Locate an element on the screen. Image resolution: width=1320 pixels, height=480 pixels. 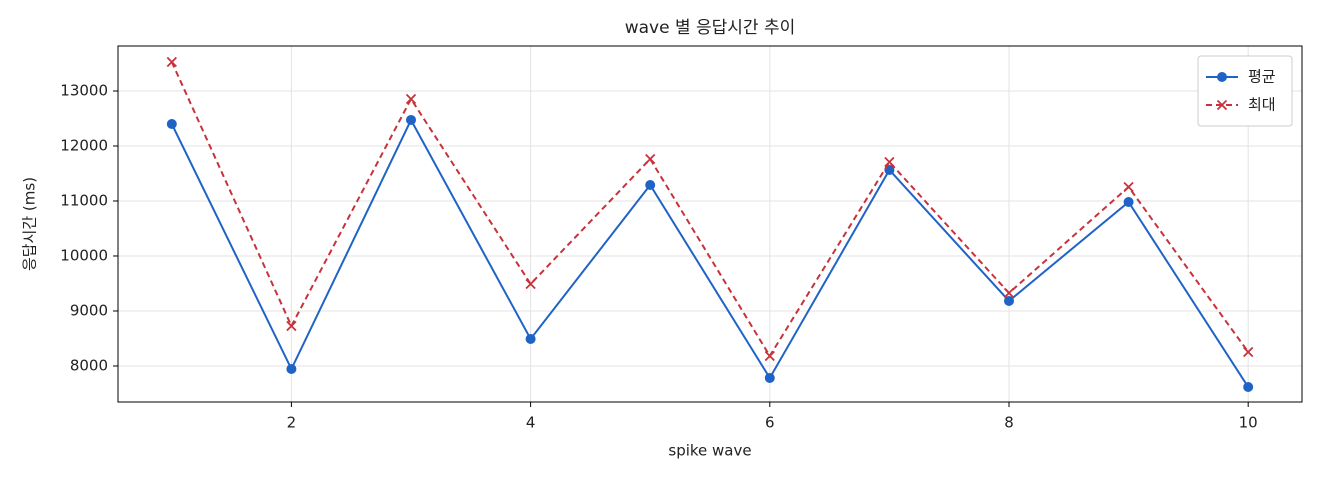
x-tick-label: 2 is located at coordinates (292, 423).